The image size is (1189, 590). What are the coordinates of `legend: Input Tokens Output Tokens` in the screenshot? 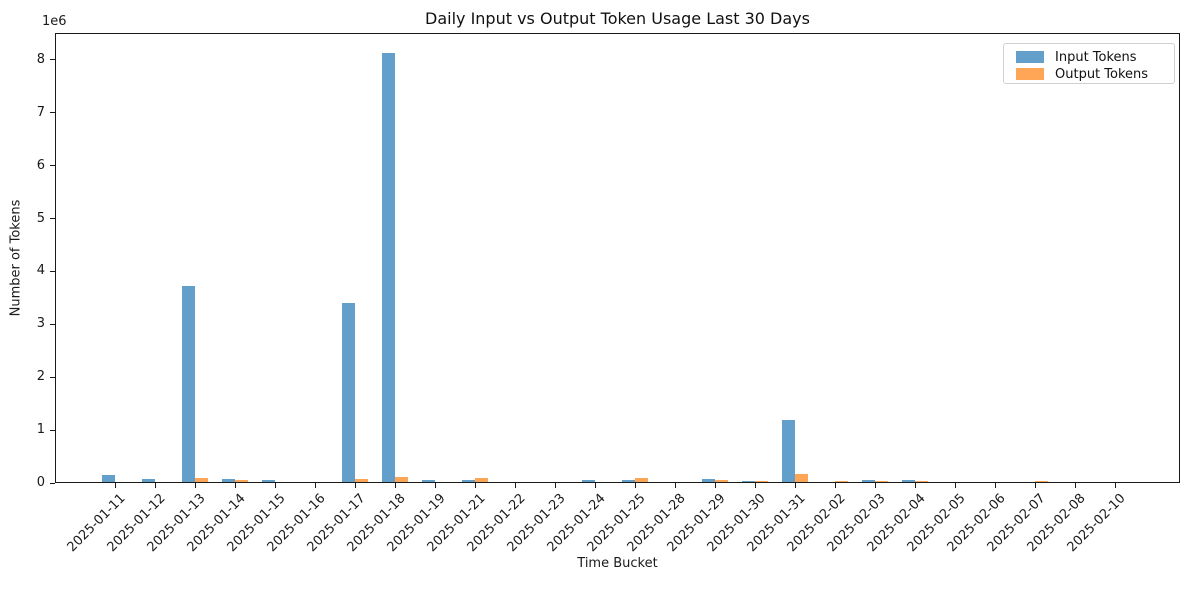 It's located at (1089, 63).